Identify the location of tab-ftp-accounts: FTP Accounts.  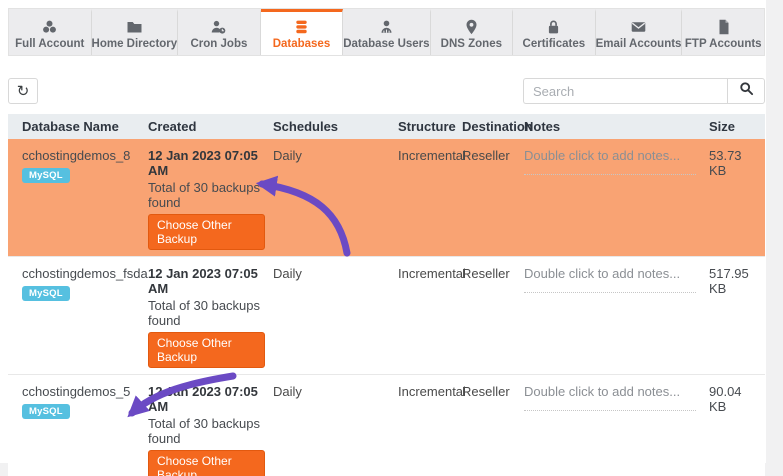
(723, 32).